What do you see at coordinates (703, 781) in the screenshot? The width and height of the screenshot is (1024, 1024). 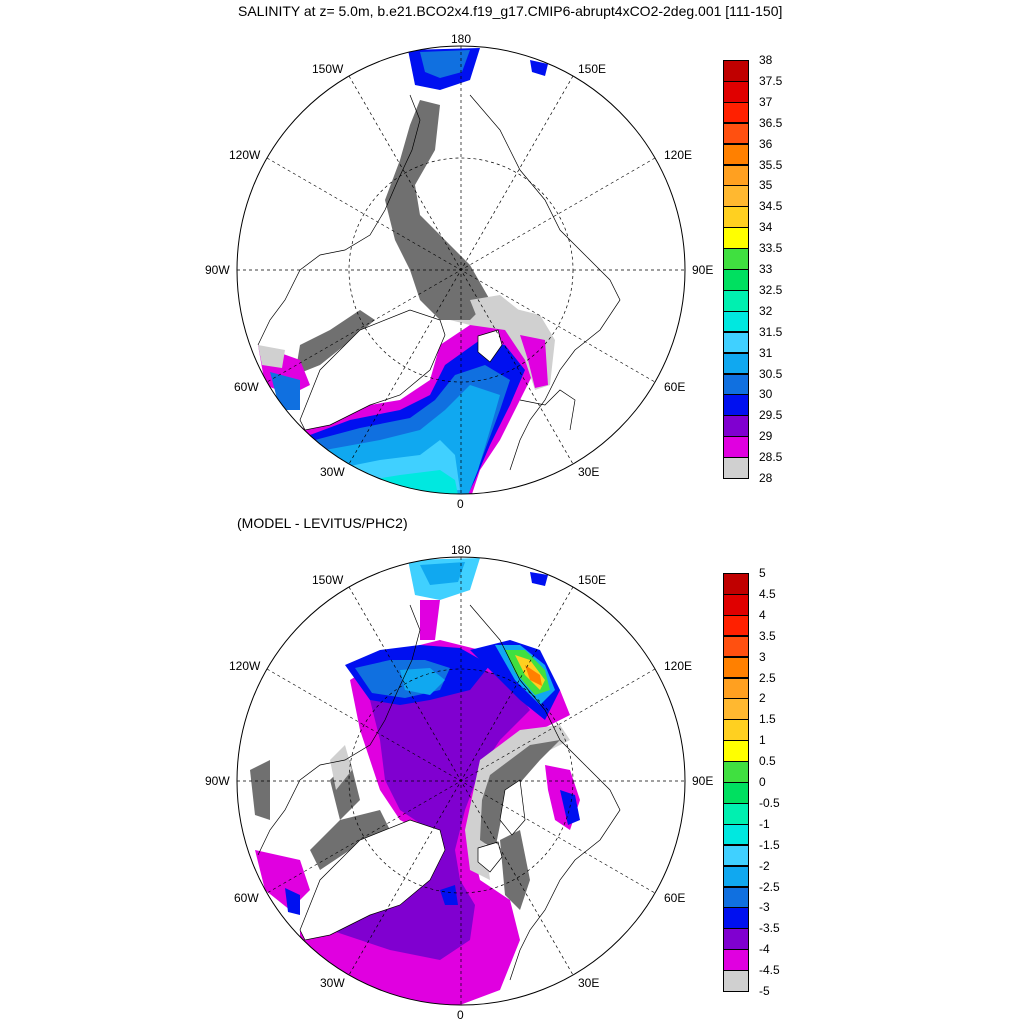 I see `bottom-label-90e: 90E` at bounding box center [703, 781].